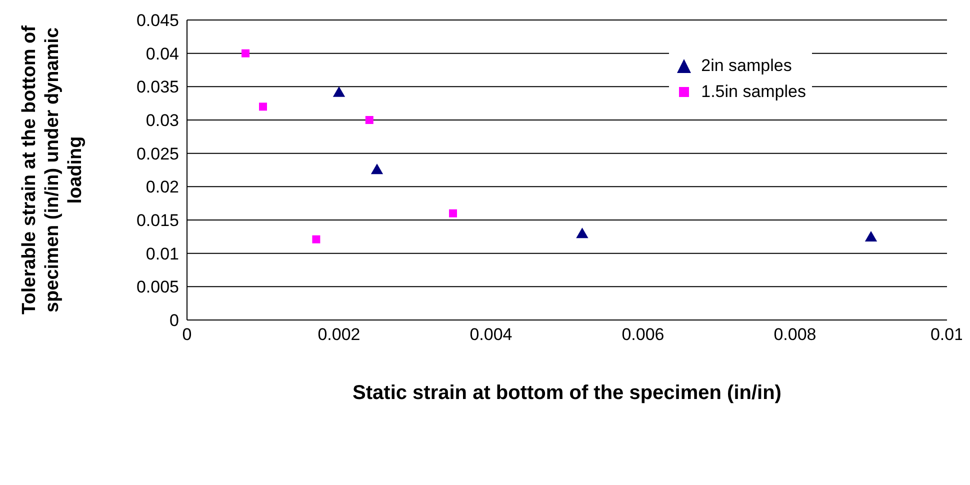  I want to click on y-tick-label: 0.035, so click(157, 87).